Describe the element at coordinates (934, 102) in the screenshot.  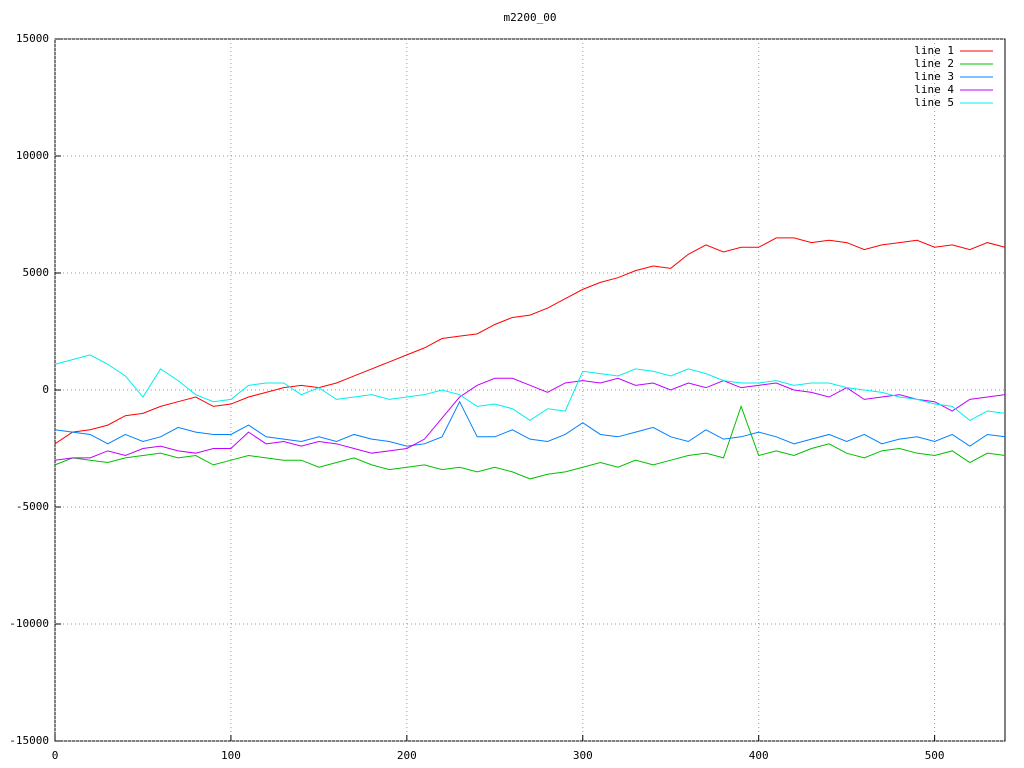
I see `legend-label: line 5` at that location.